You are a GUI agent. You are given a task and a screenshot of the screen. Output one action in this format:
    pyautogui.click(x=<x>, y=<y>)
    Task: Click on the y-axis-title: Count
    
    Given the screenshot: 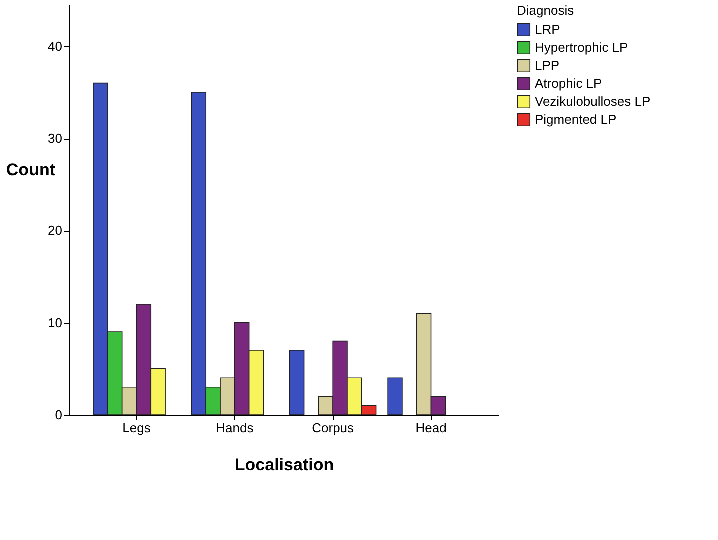 What is the action you would take?
    pyautogui.click(x=31, y=170)
    